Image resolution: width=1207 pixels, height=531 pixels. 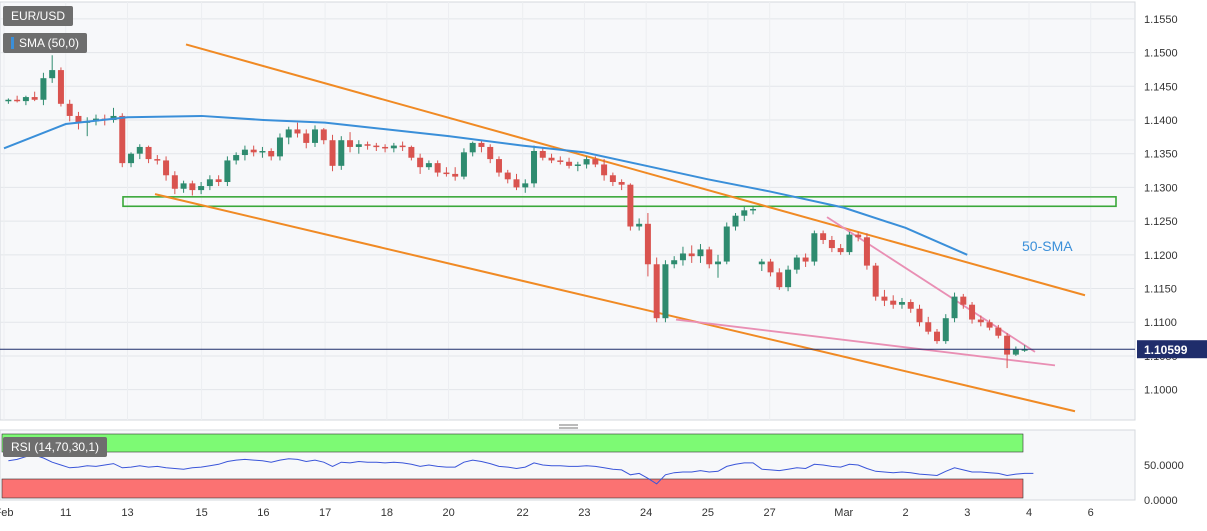 I want to click on sma-indicator-label: SMA (50,0), so click(x=49, y=43).